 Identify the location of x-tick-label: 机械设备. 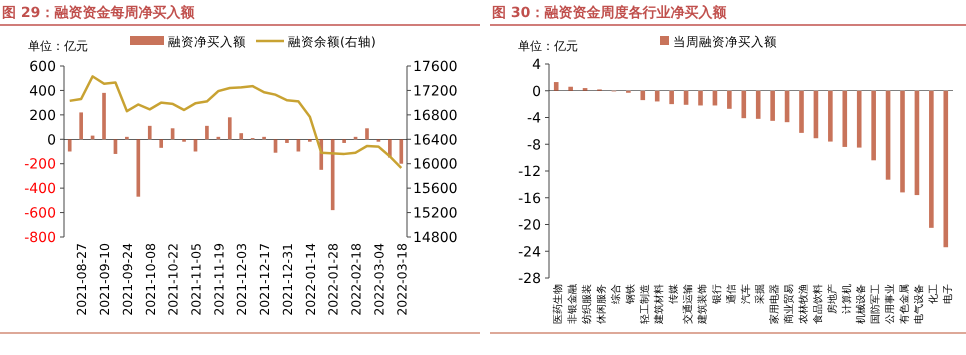
(861, 304).